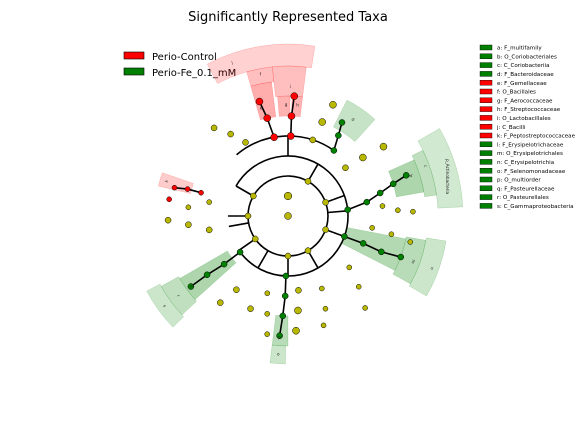 Image resolution: width=576 pixels, height=432 pixels. Describe the element at coordinates (426, 166) in the screenshot. I see `clade-label-coriobacteriia_c: c` at that location.